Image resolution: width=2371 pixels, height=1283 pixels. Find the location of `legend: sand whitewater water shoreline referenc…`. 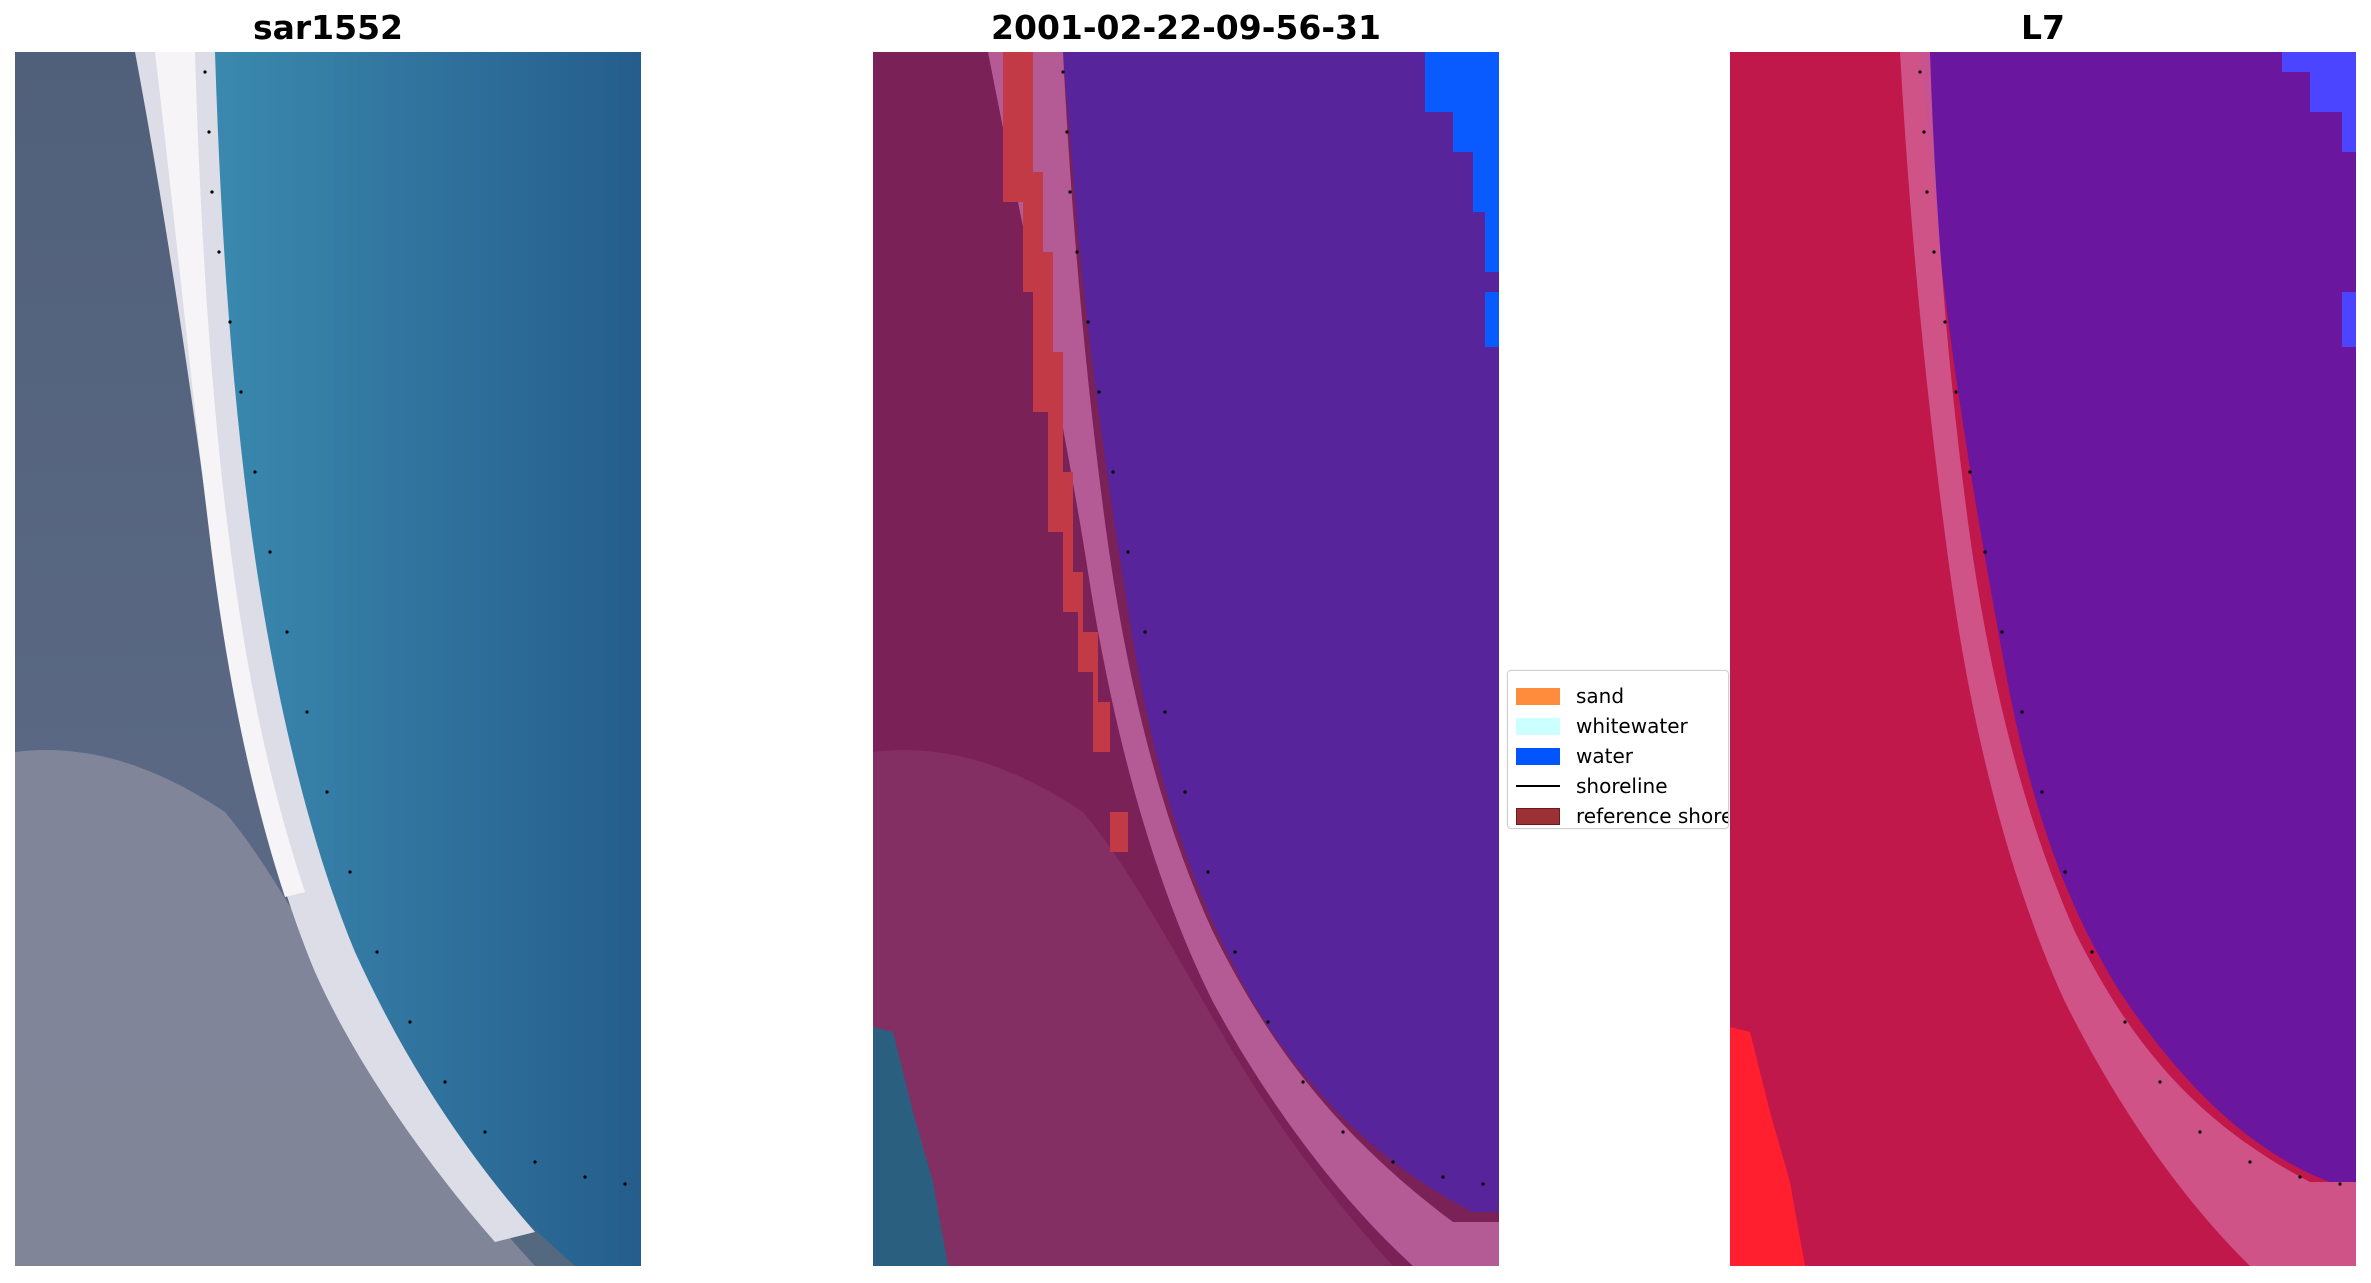

legend: sand whitewater water shoreline referenc… is located at coordinates (1618, 749).